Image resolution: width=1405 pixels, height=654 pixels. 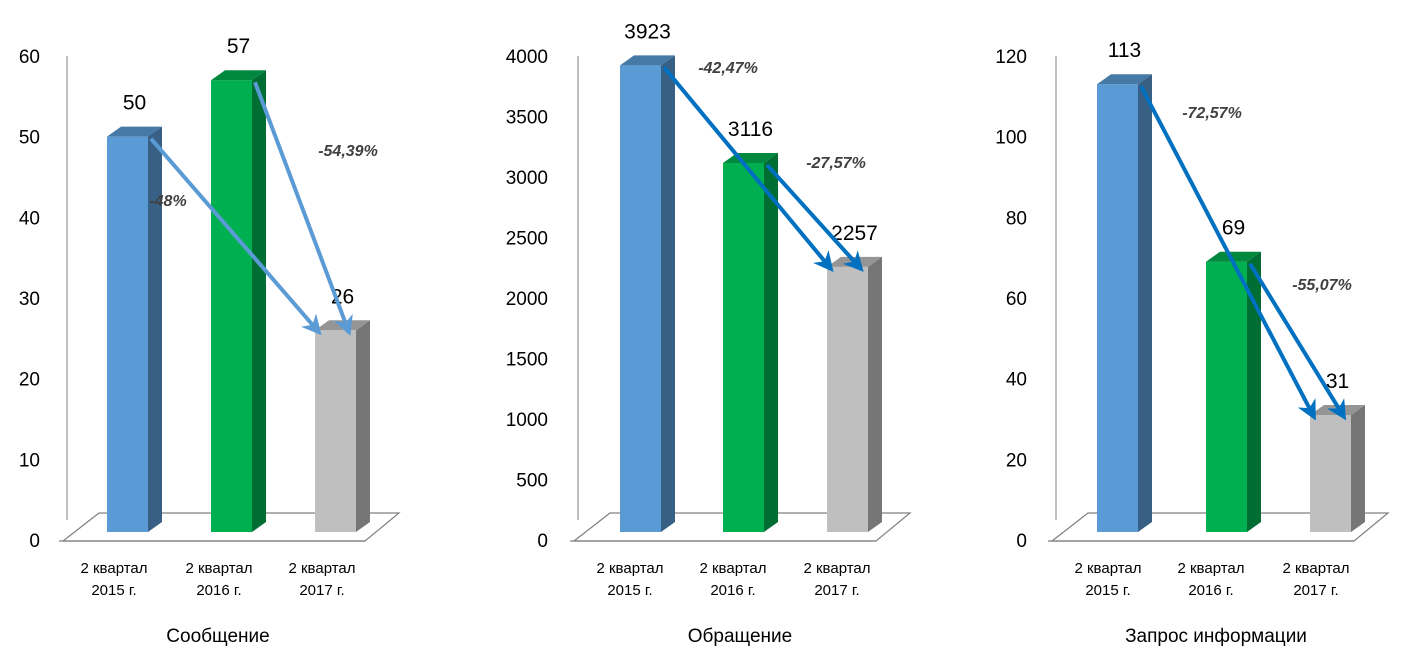 I want to click on y-tick-label: 50, so click(x=29, y=138).